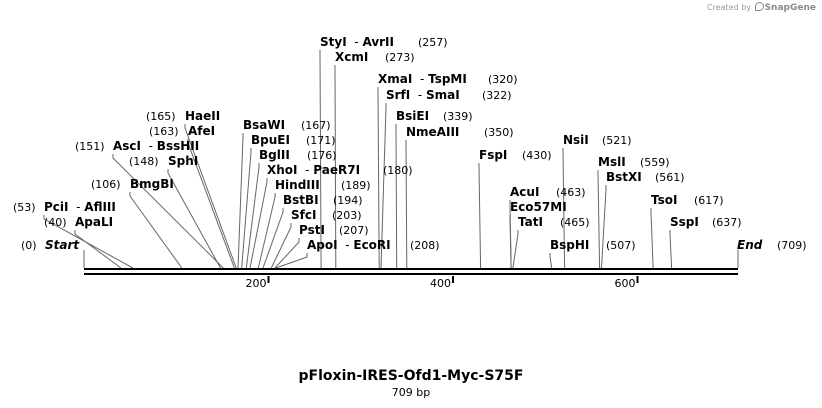  I want to click on site-label-styi-avrii: StyI - AvrII, so click(357, 42).